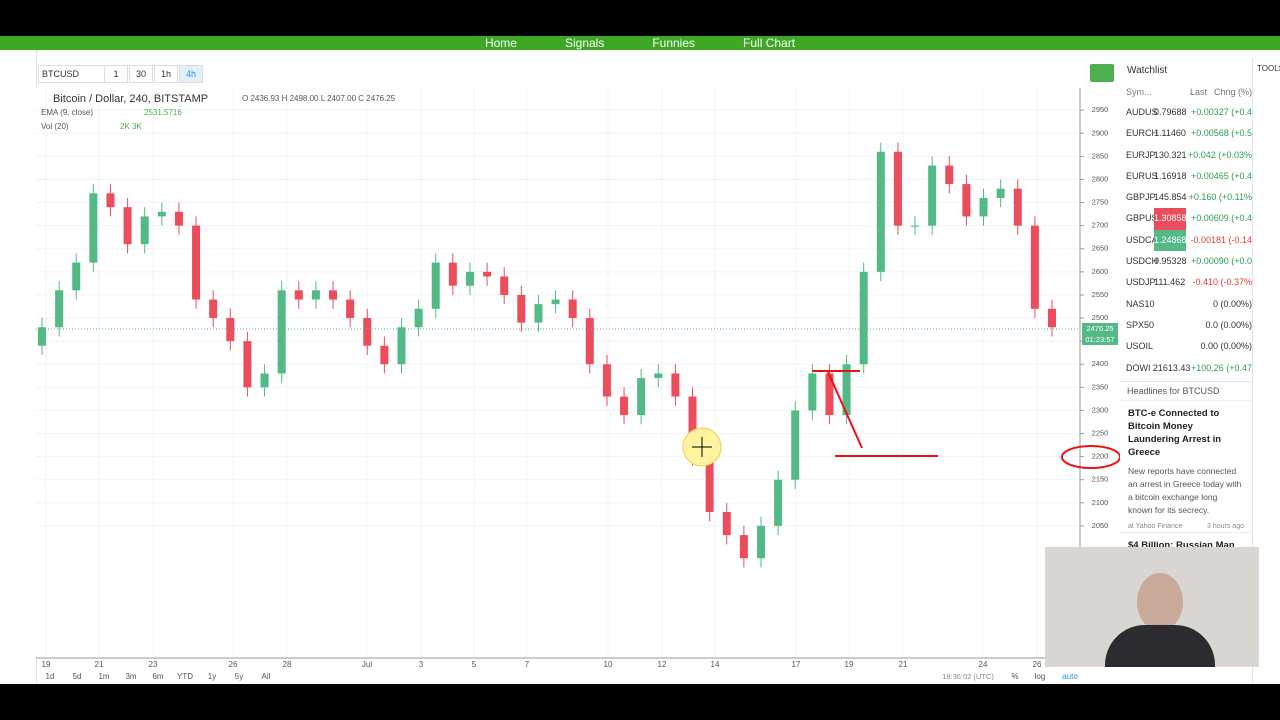 Image resolution: width=1280 pixels, height=720 pixels. What do you see at coordinates (500, 43) in the screenshot?
I see `nav-link: Home` at bounding box center [500, 43].